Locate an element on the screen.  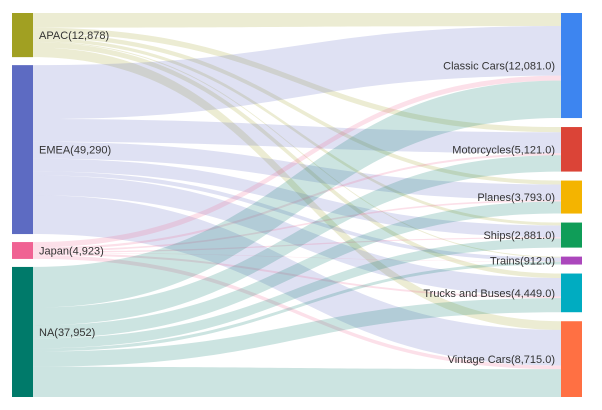
link-apac-to-classic-cars is located at coordinates (297, 20).